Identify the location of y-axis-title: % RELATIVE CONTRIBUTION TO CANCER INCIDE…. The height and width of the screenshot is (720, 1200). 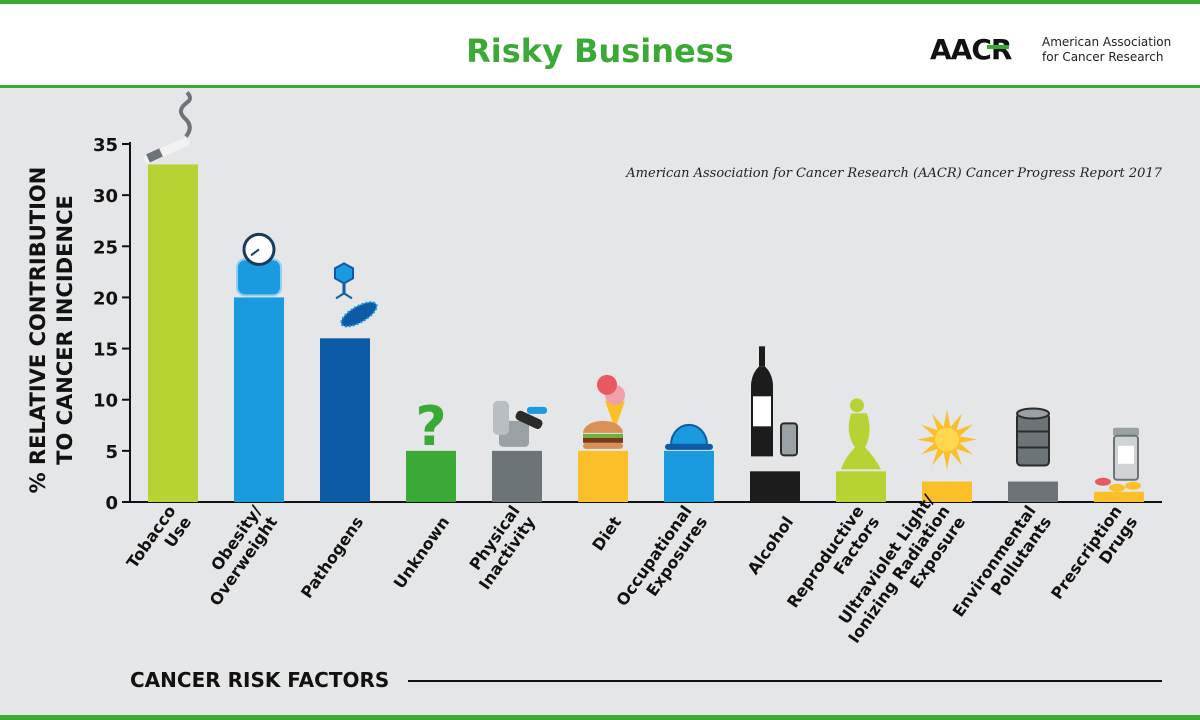
(51, 330).